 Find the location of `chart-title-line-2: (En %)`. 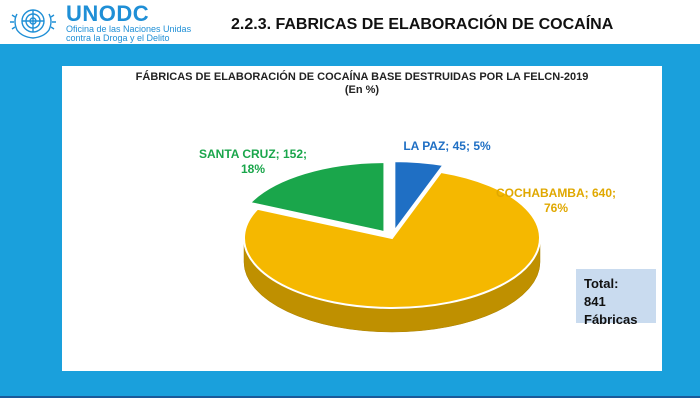

chart-title-line-2: (En %) is located at coordinates (362, 90).